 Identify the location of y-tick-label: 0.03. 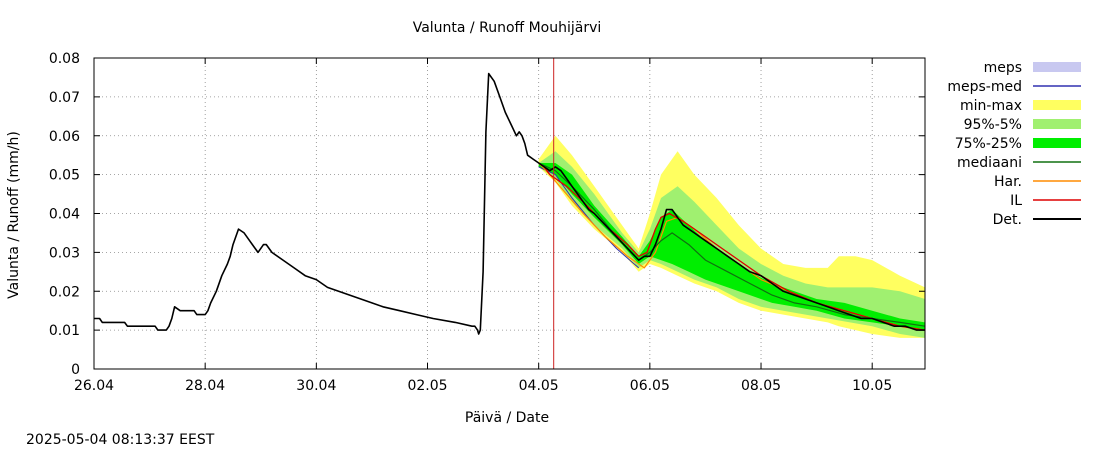
(64, 253).